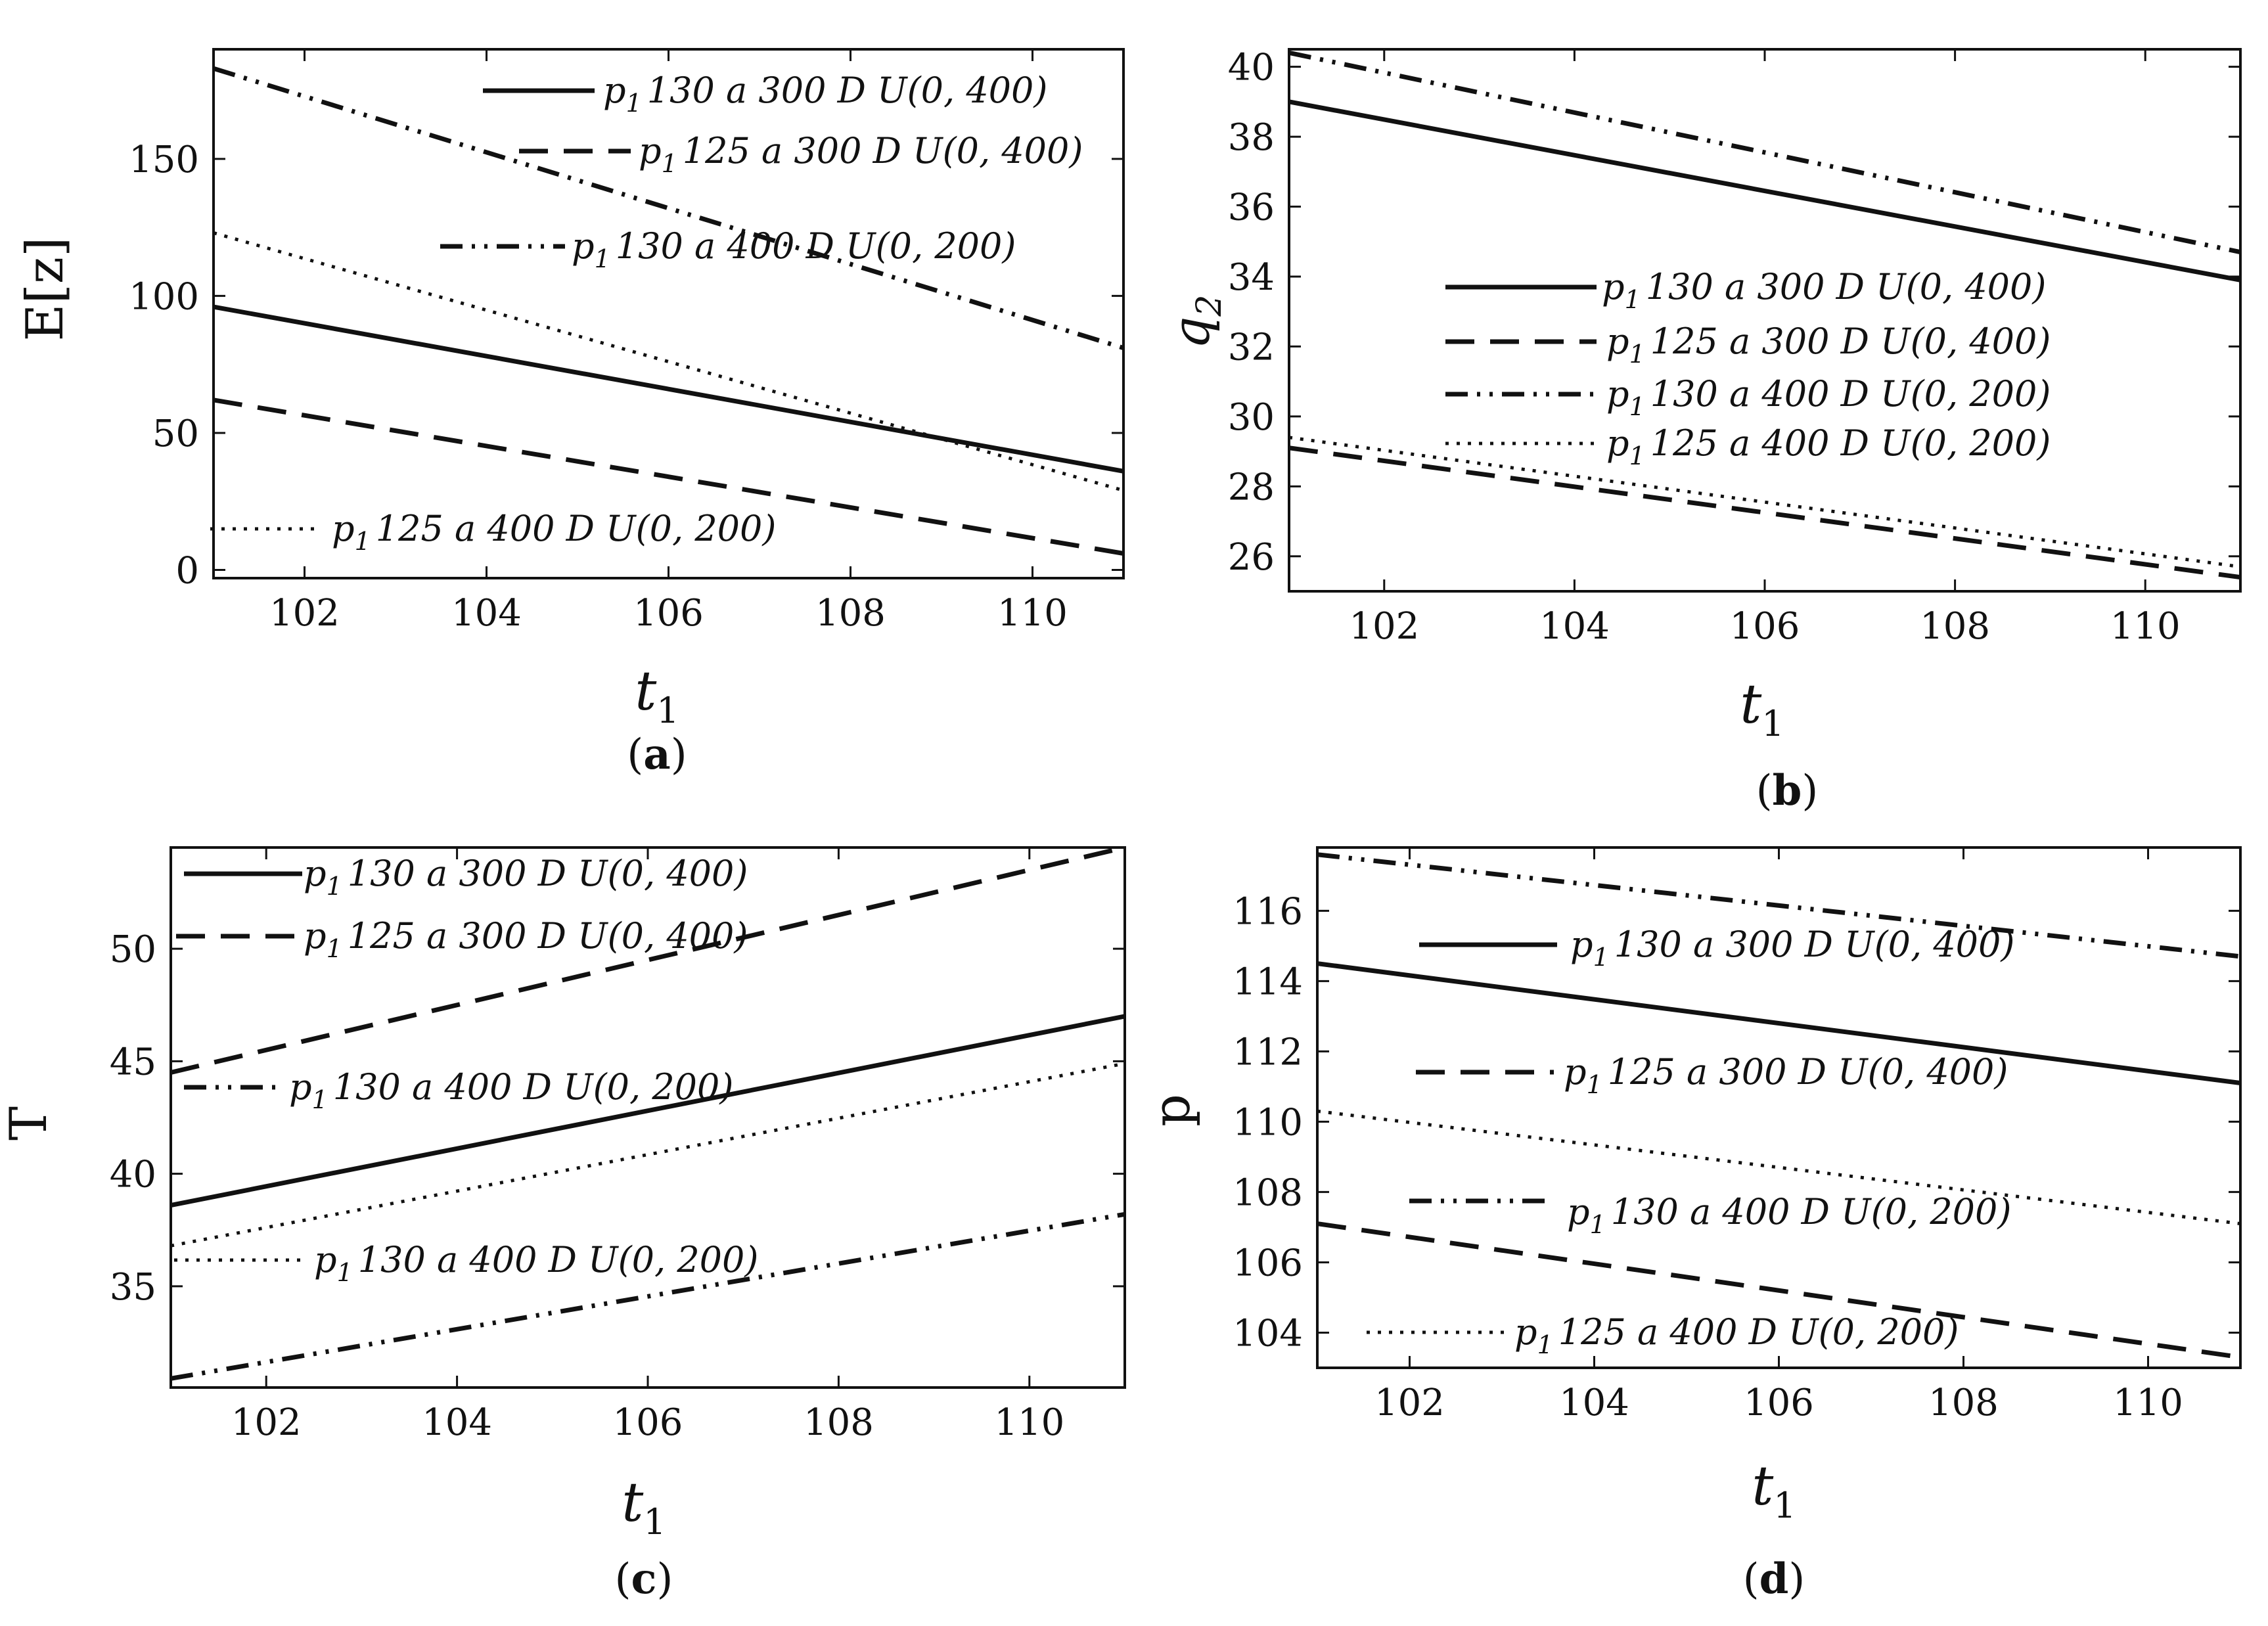 This screenshot has height=1626, width=2268. I want to click on y-tick-label: 106, so click(1268, 1263).